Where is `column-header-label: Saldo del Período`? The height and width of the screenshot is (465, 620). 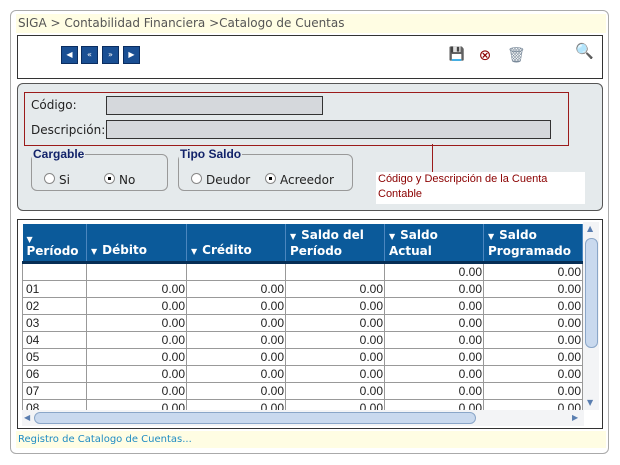 column-header-label: Saldo del Período is located at coordinates (327, 243).